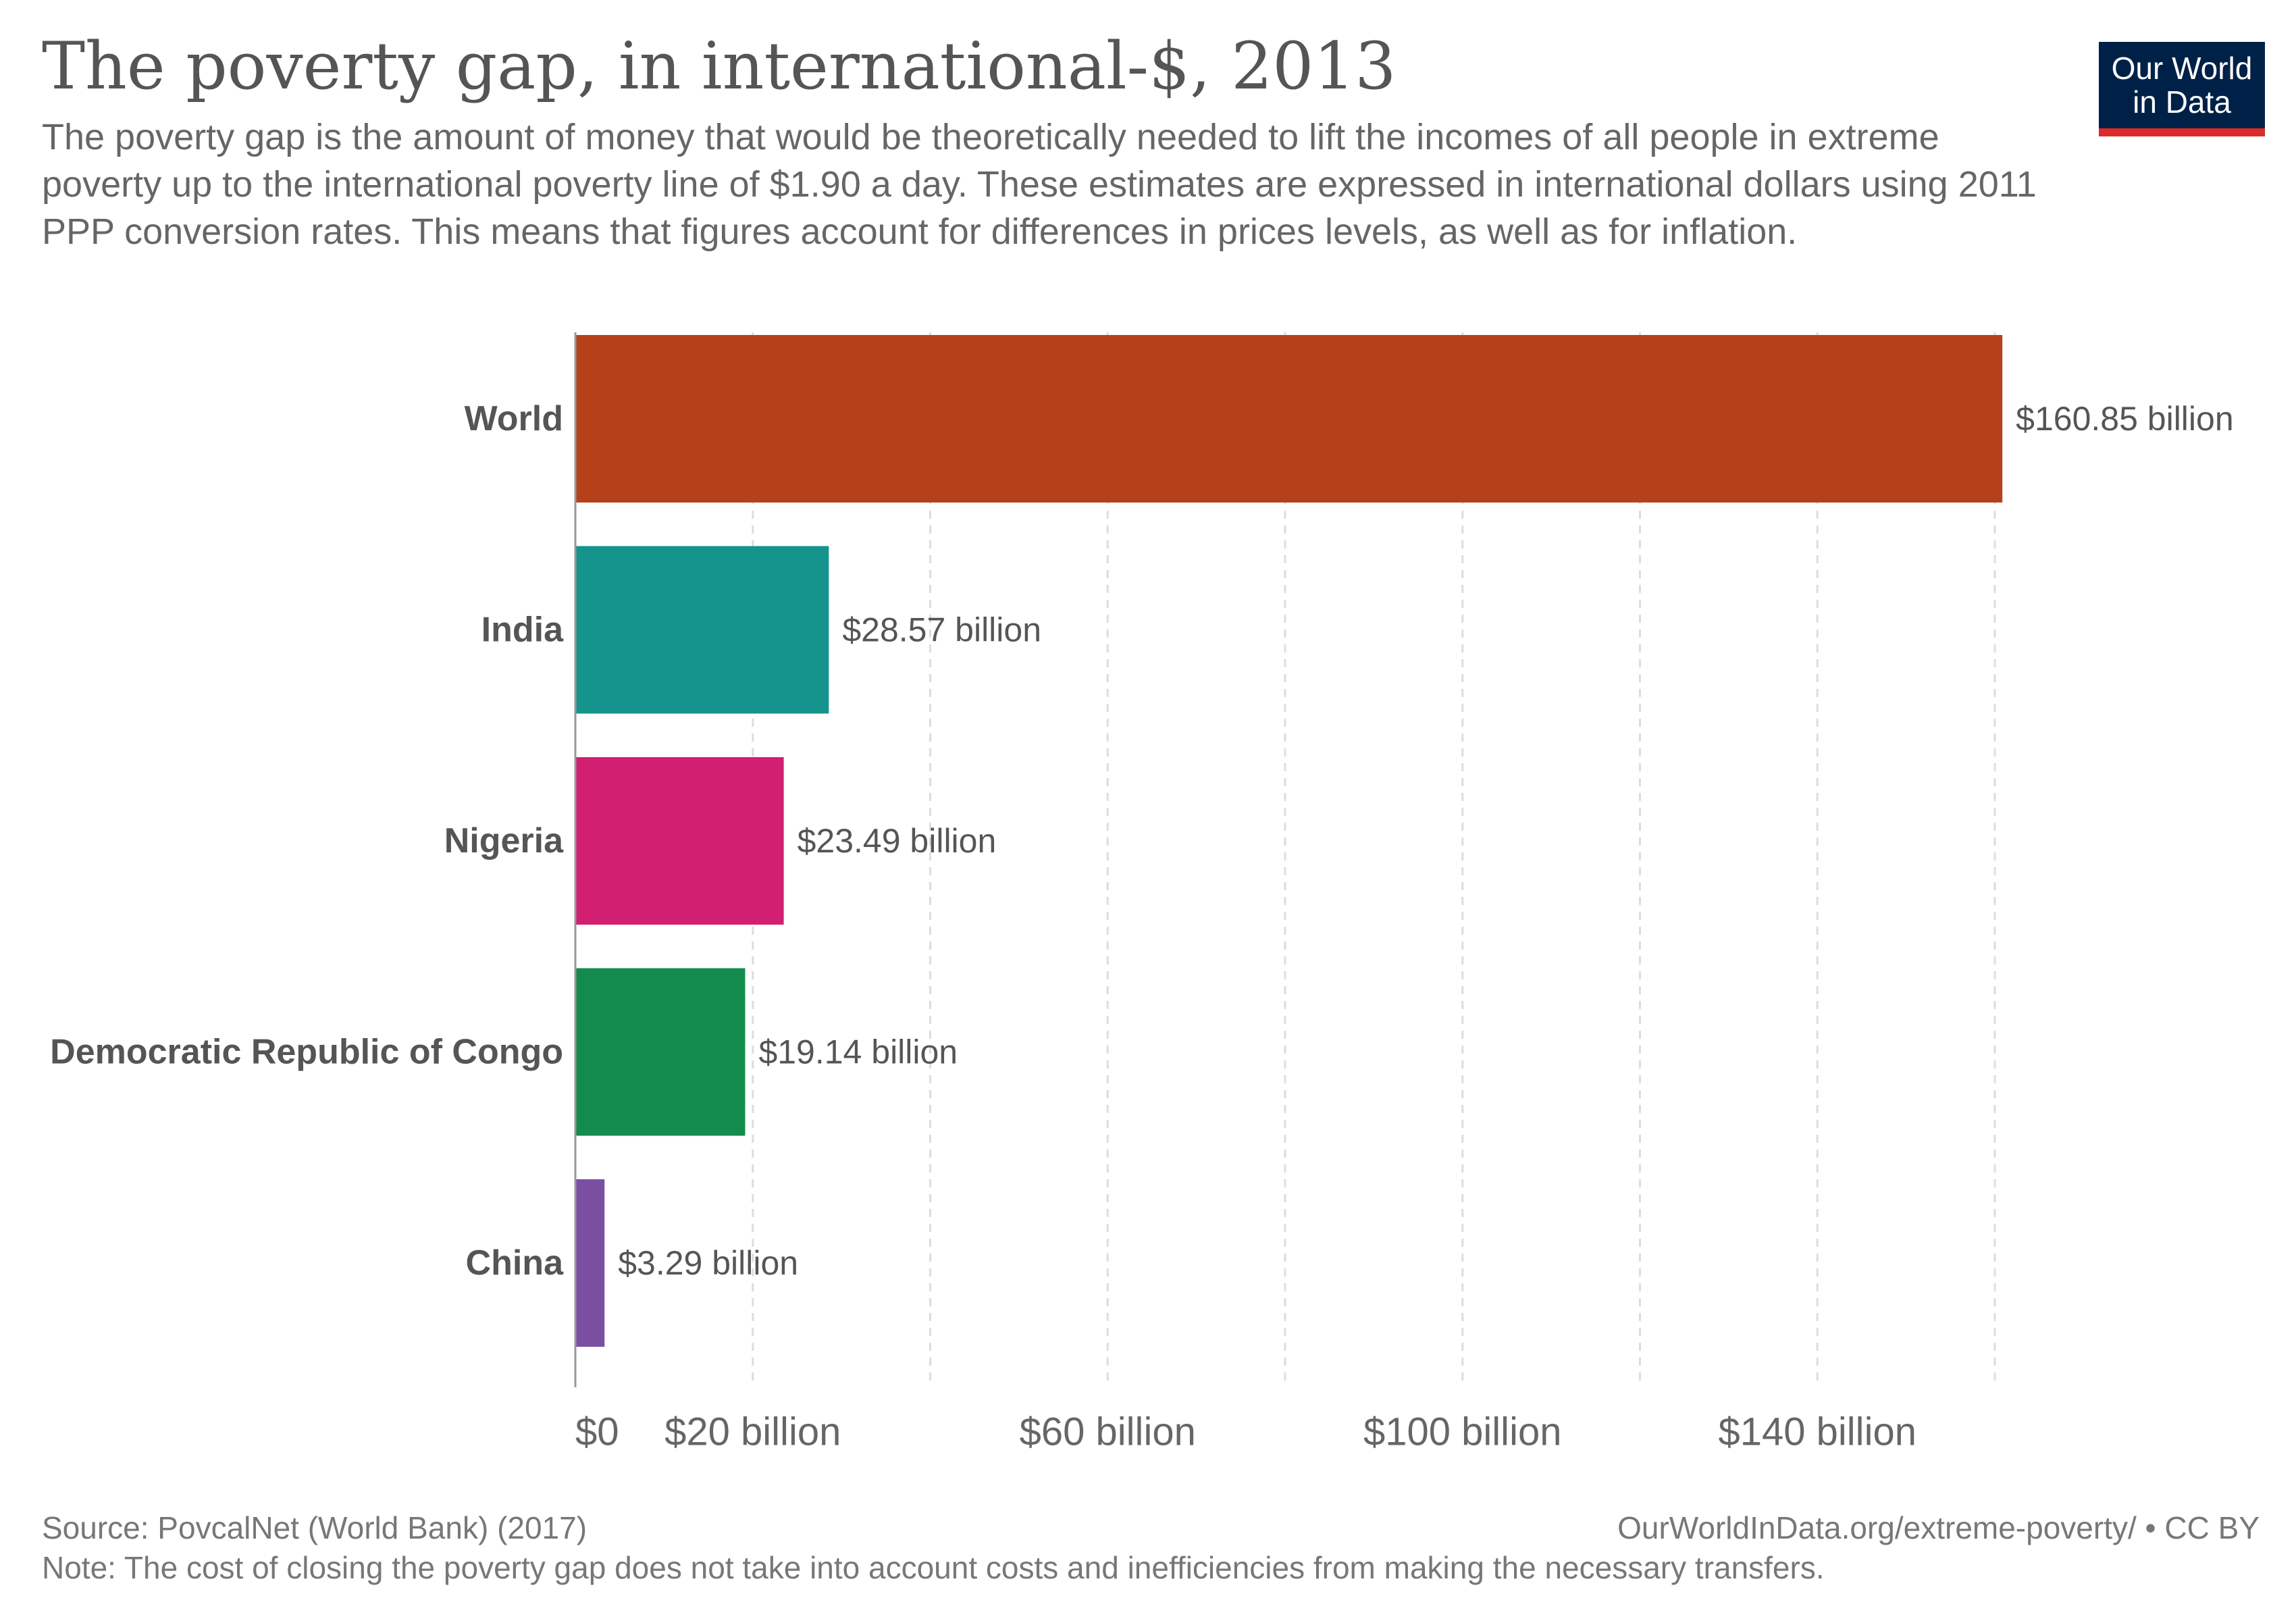  Describe the element at coordinates (2125, 419) in the screenshot. I see `value-label-0: $160.85 billion` at that location.